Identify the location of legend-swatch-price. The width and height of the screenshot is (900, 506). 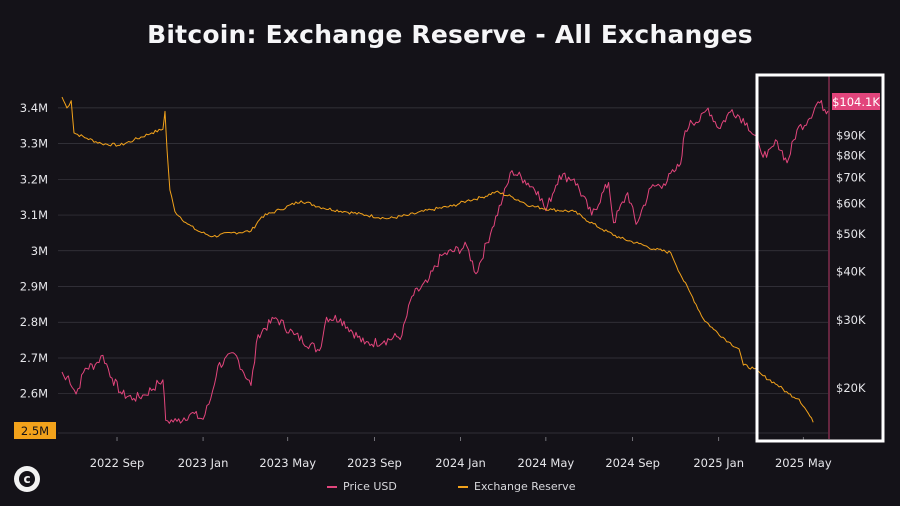
(332, 486).